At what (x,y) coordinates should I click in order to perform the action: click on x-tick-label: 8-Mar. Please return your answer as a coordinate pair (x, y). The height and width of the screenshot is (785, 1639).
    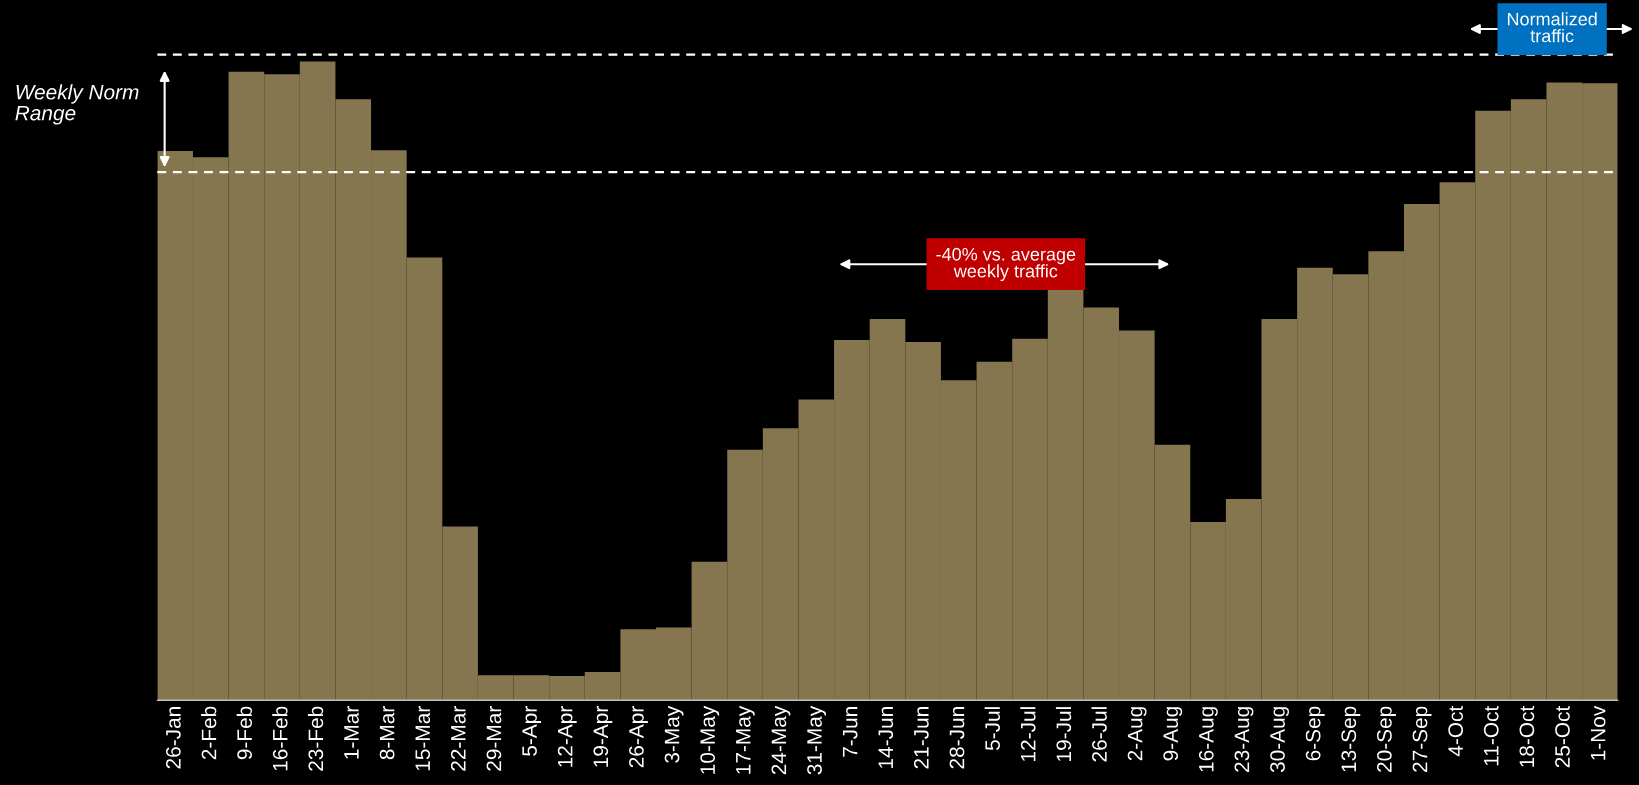
    Looking at the image, I should click on (387, 733).